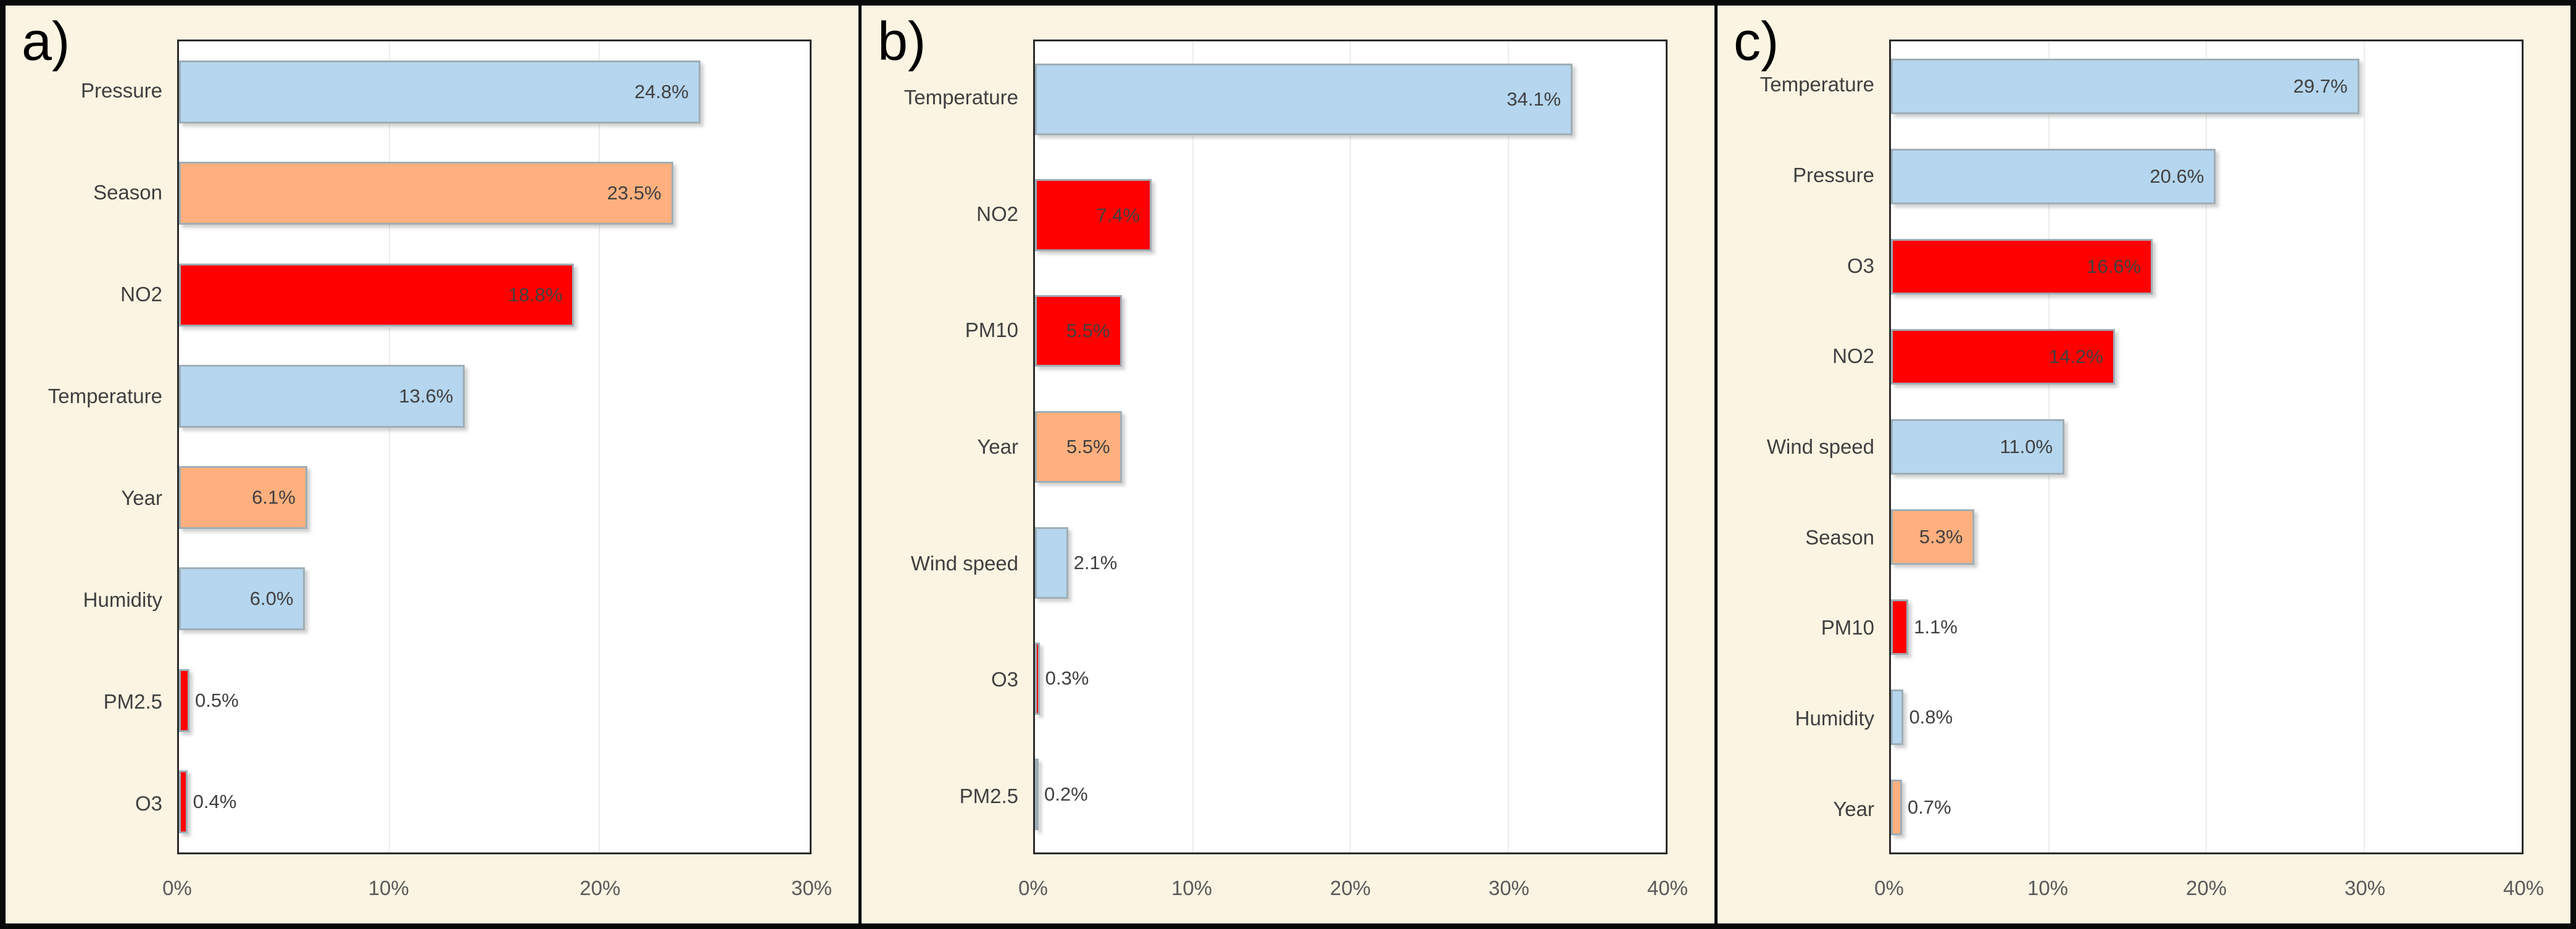 The image size is (2576, 929). I want to click on bar-value-label: 16.6%, so click(2114, 266).